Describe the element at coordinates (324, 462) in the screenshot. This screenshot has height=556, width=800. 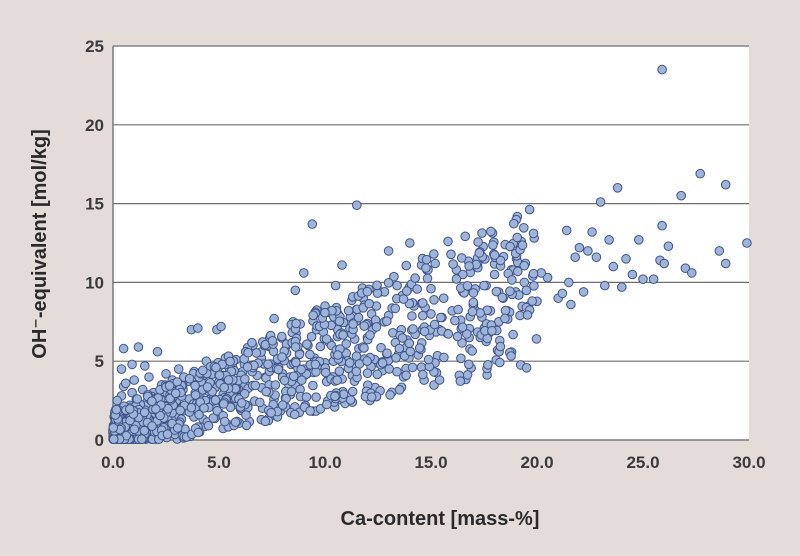
I see `x-tick-label: 10.0` at that location.